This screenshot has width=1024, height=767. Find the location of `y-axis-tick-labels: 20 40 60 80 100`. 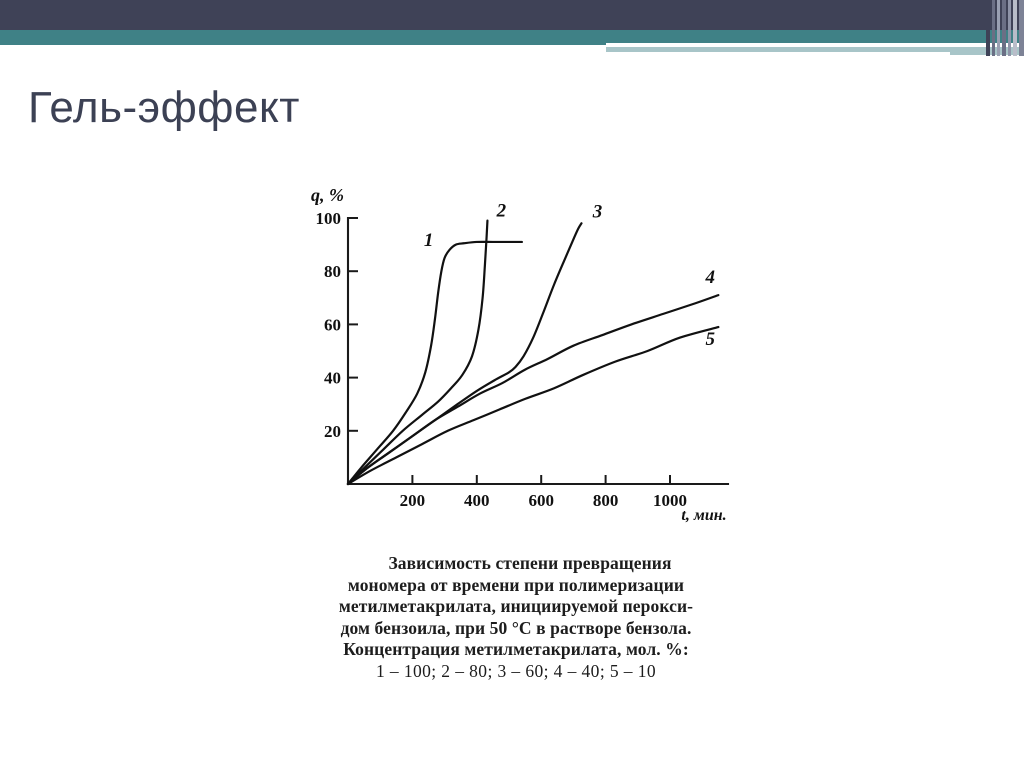

y-axis-tick-labels: 20 40 60 80 100 is located at coordinates (329, 325).